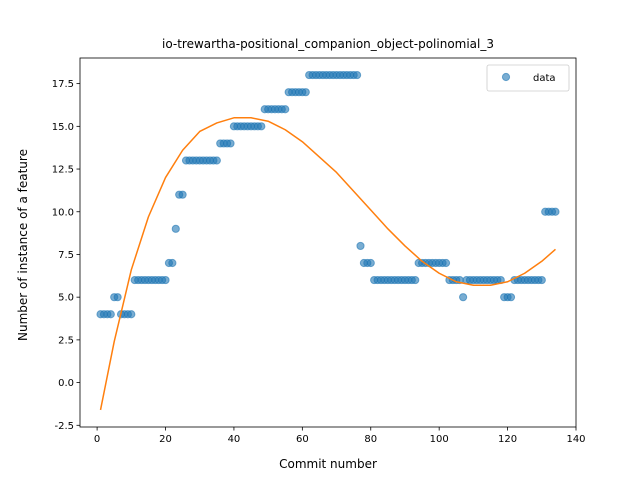  Describe the element at coordinates (165, 439) in the screenshot. I see `x-tick-label: 20` at that location.